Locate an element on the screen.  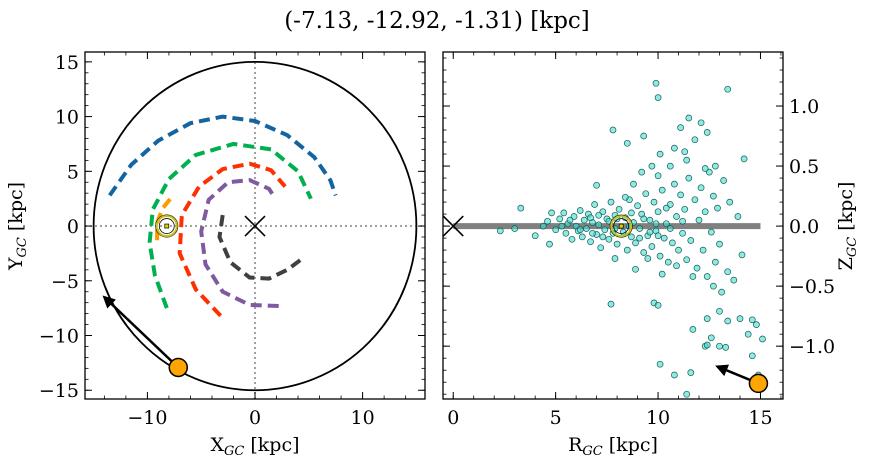
y-tick-label: 0.5 is located at coordinates (804, 167).